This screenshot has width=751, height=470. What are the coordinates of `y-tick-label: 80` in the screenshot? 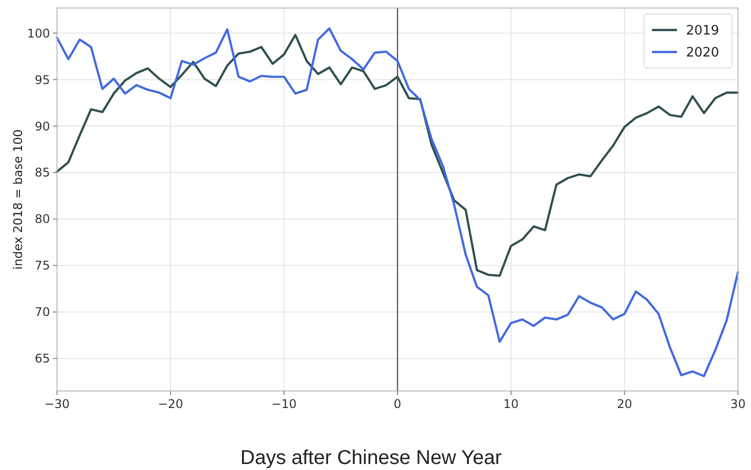 It's located at (42, 219).